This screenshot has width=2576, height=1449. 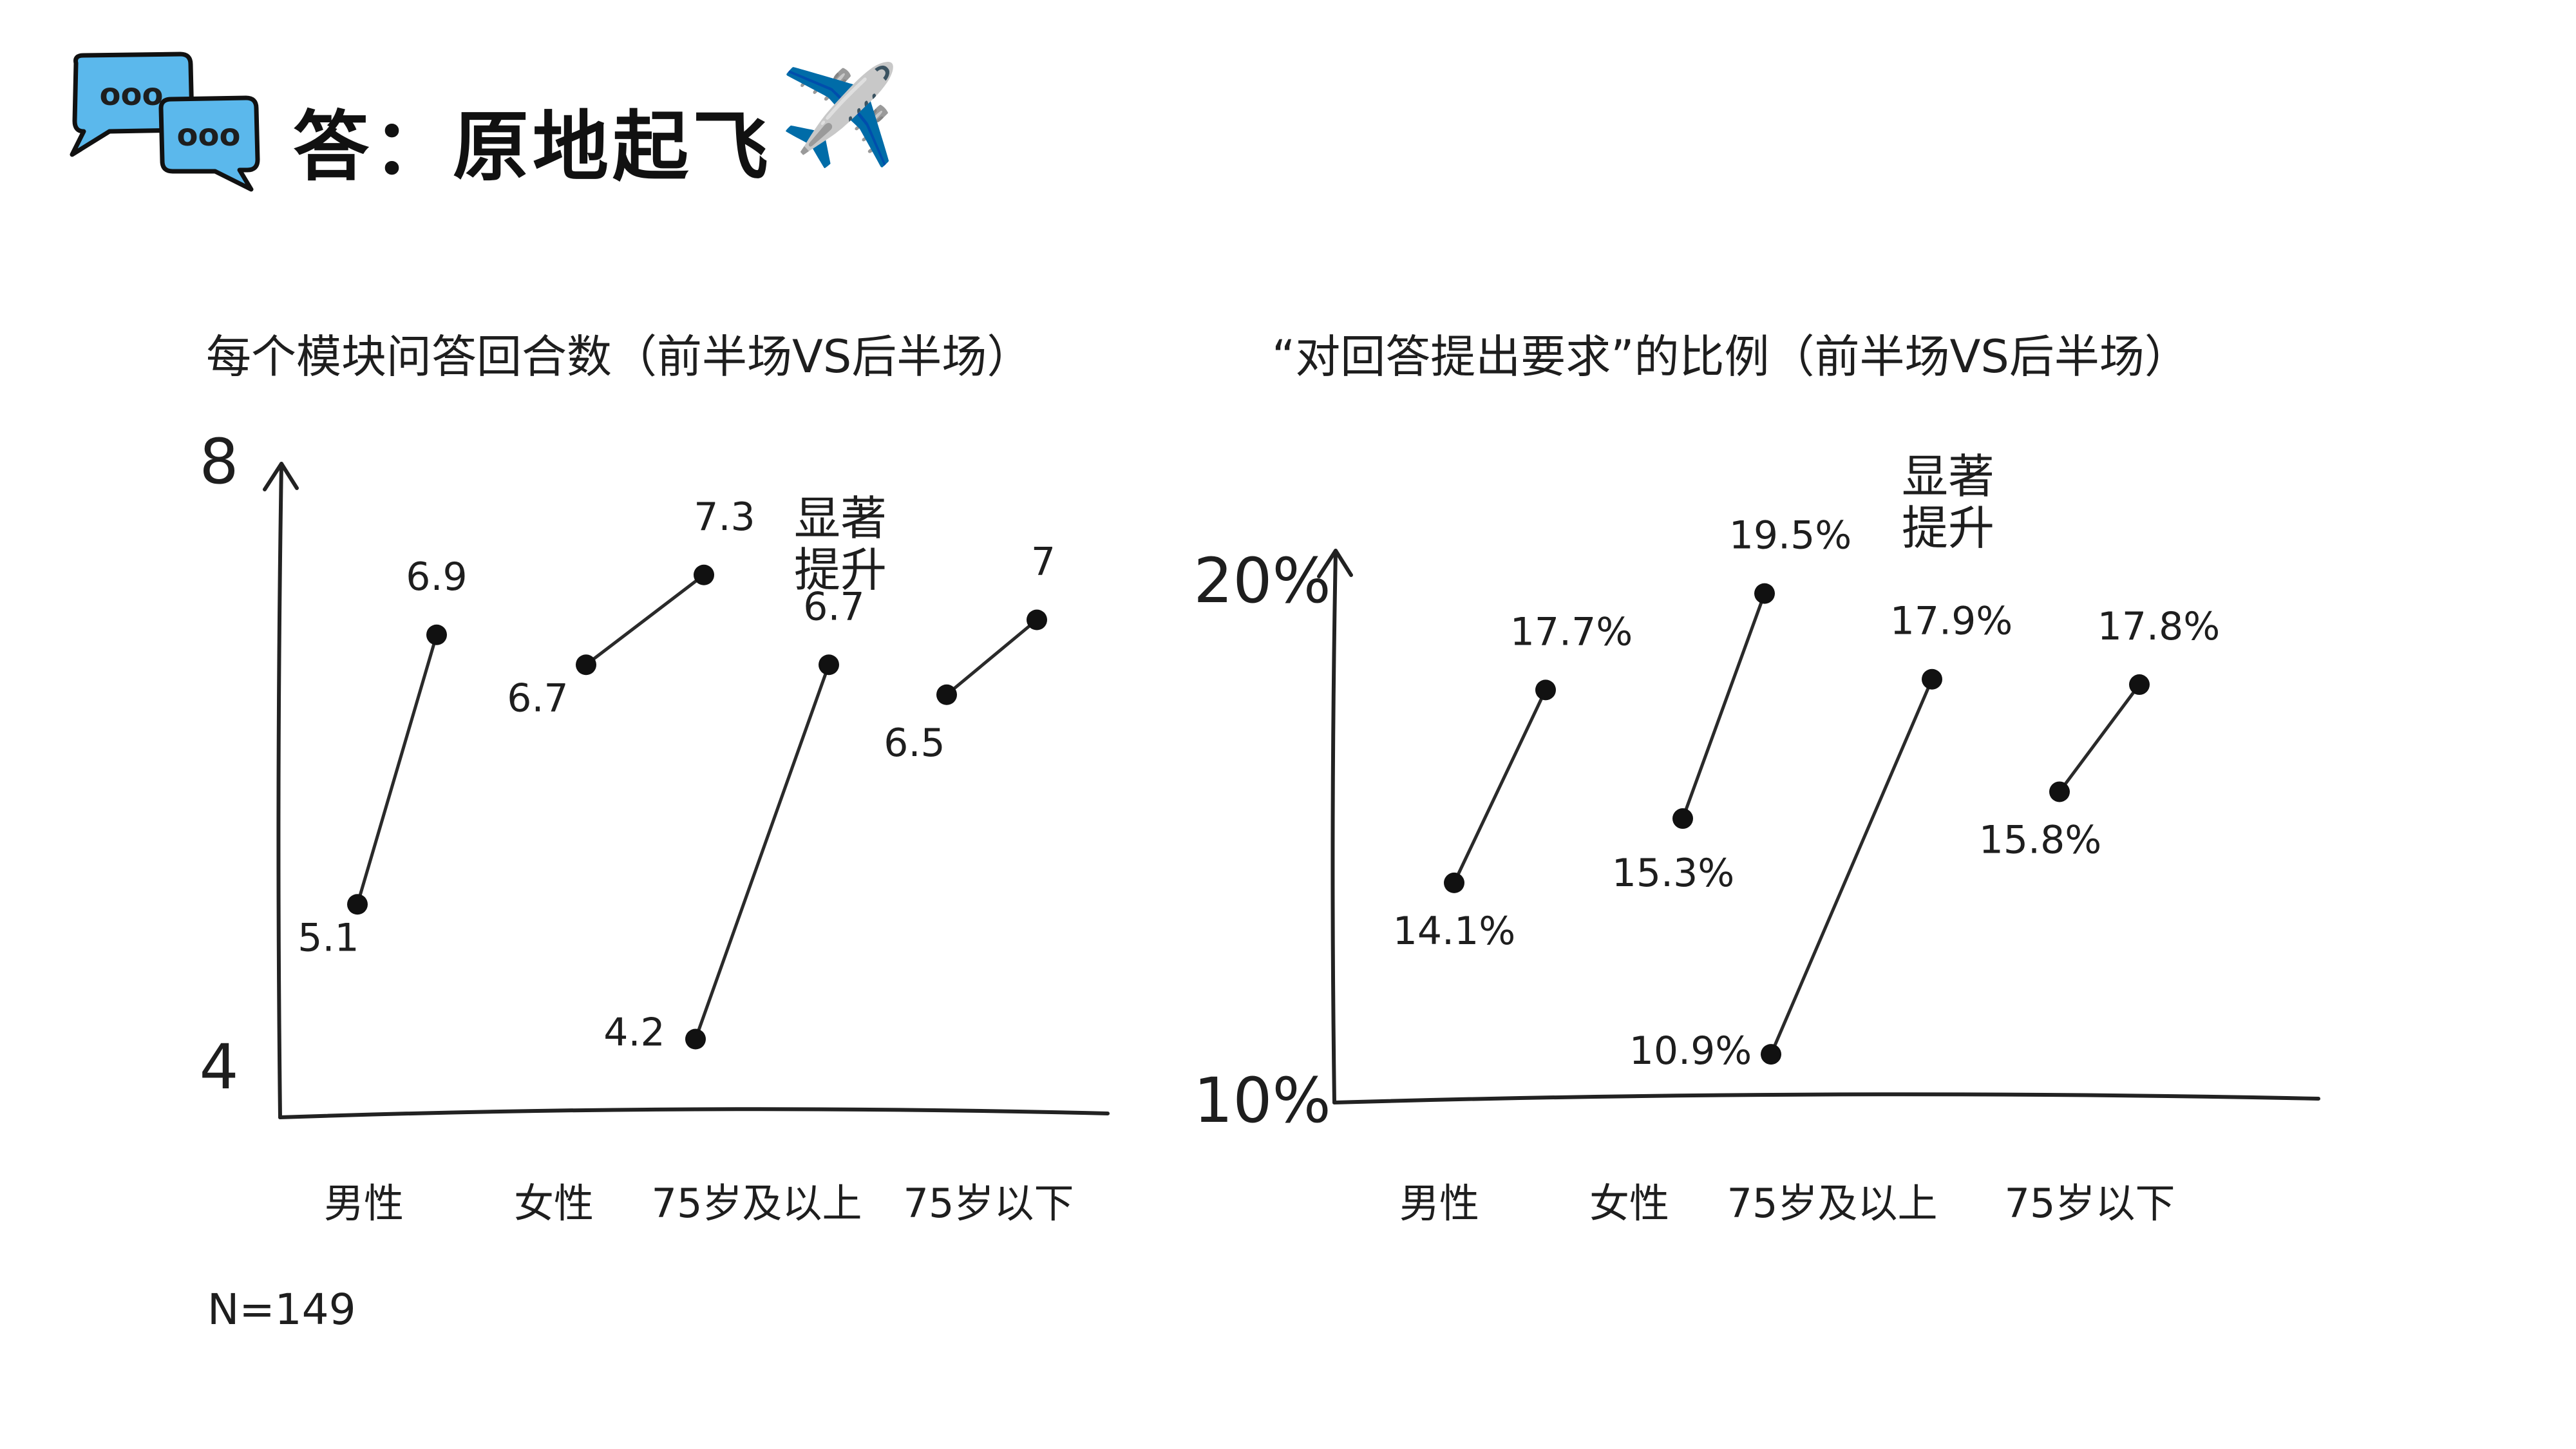 I want to click on data-label-first-half: 14.1%, so click(x=1454, y=932).